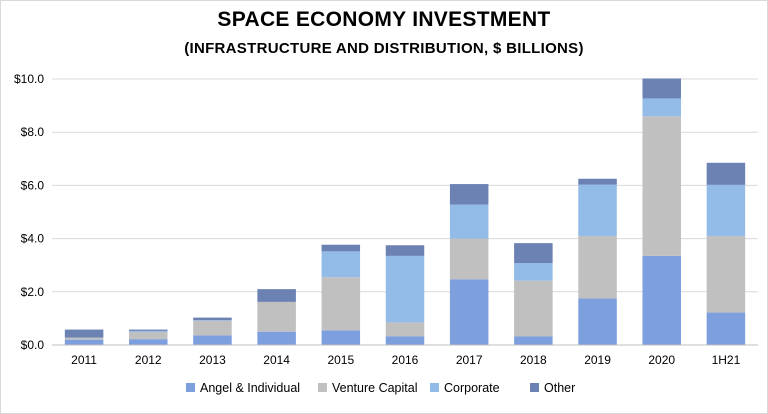  I want to click on y-axis: $0.0 $2.0 $4.0 $6.0 $8.0 $10.0, so click(29, 212).